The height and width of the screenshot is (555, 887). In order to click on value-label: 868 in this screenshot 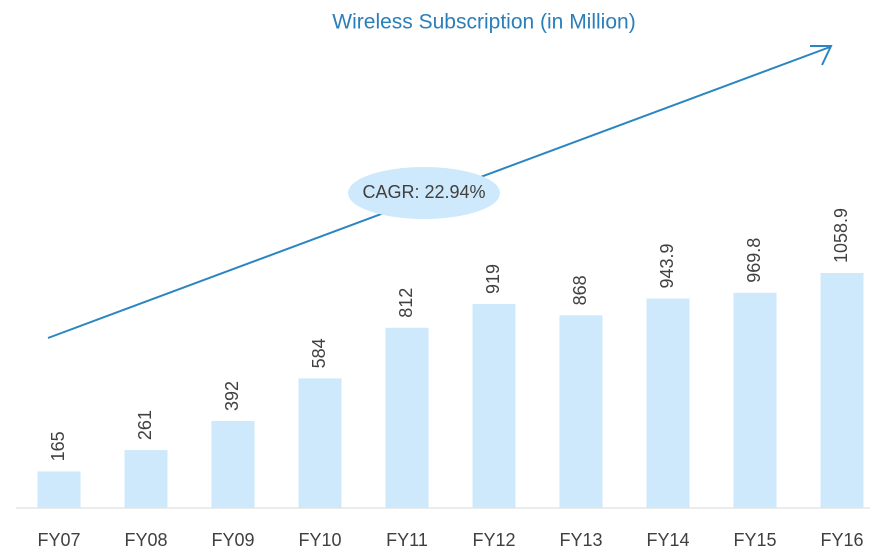, I will do `click(580, 290)`.